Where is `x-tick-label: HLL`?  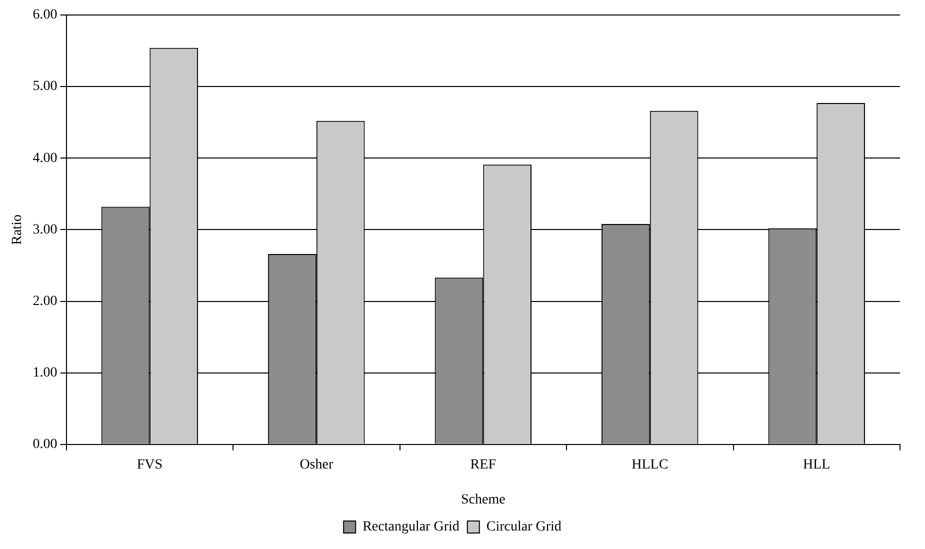
x-tick-label: HLL is located at coordinates (816, 464).